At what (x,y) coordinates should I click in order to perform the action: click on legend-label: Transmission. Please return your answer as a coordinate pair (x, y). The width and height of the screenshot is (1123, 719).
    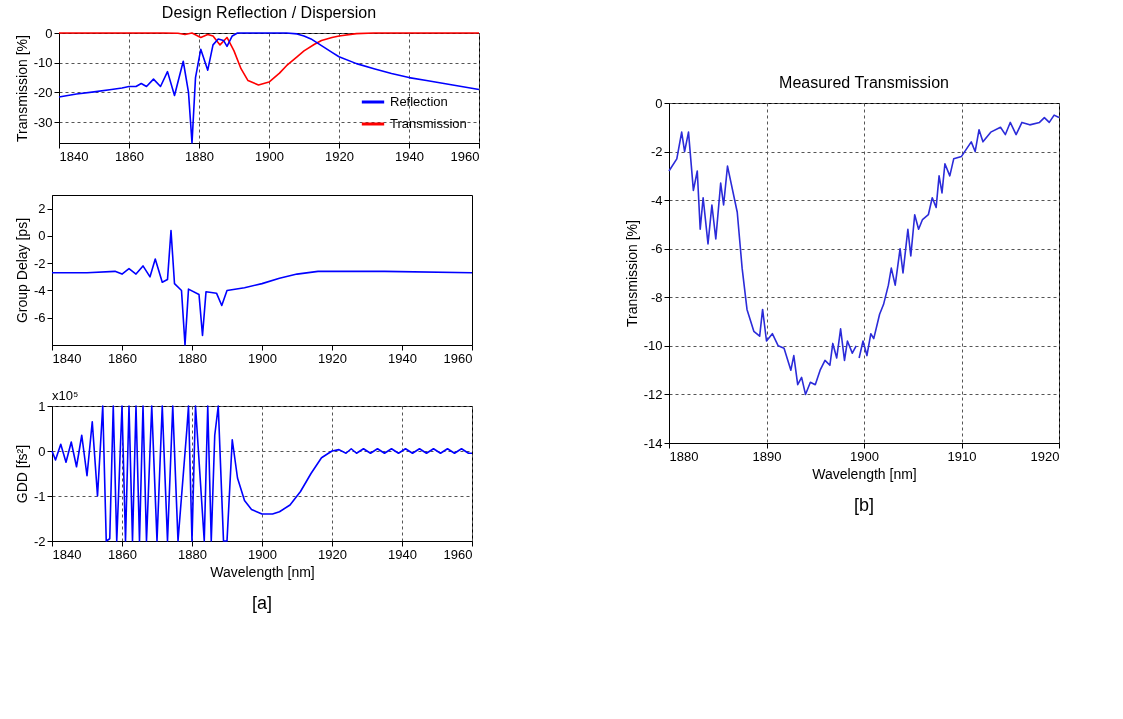
    Looking at the image, I should click on (428, 123).